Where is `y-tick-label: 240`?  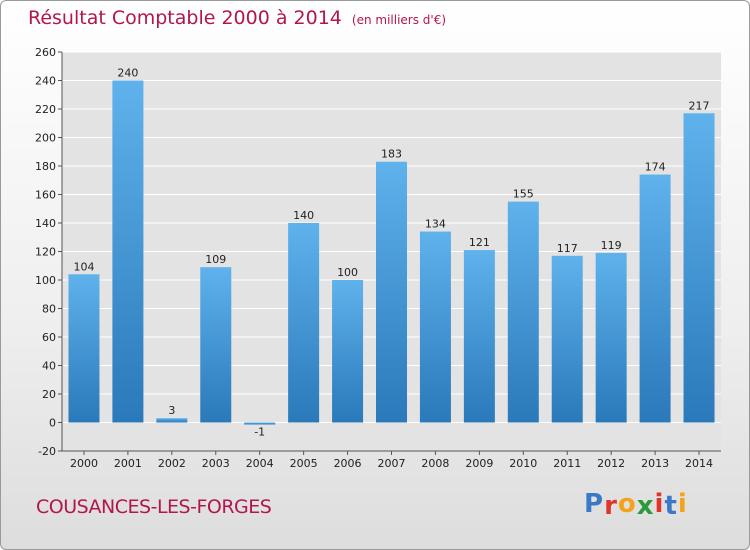 y-tick-label: 240 is located at coordinates (45, 81).